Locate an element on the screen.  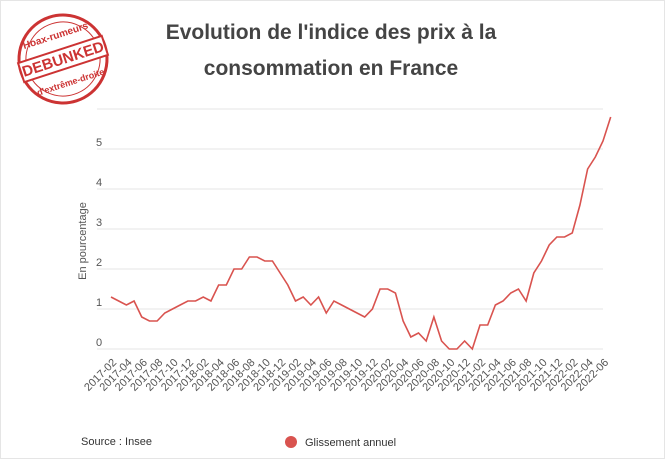
legend-marker is located at coordinates (291, 442).